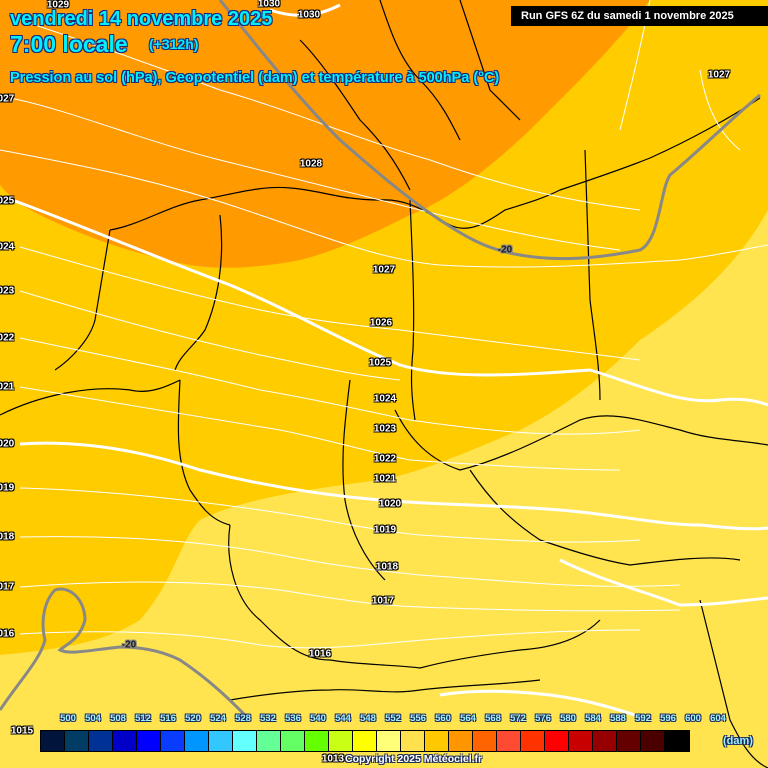  Describe the element at coordinates (69, 44) in the screenshot. I see `forecast-time: 7:00 locale` at that location.